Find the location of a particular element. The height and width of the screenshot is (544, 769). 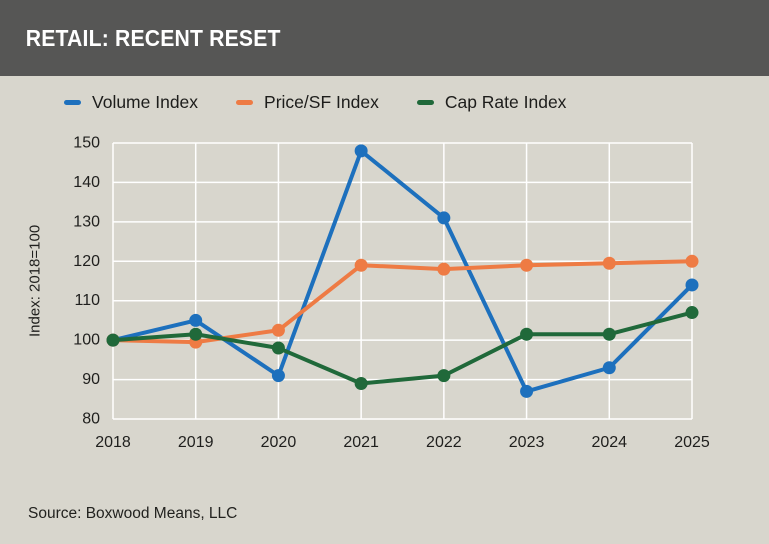

x-tick-label: 2021 is located at coordinates (361, 442).